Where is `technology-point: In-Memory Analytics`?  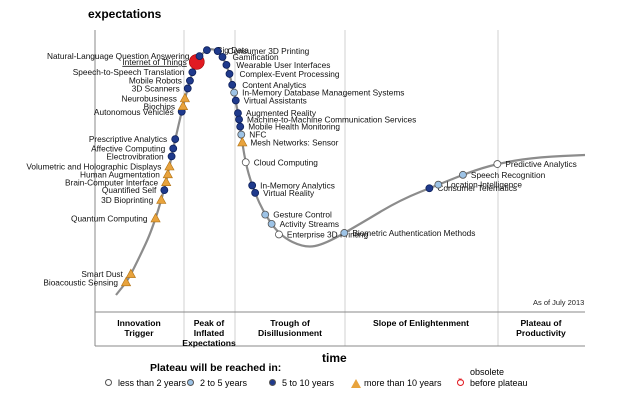
technology-point: In-Memory Analytics is located at coordinates (291, 185).